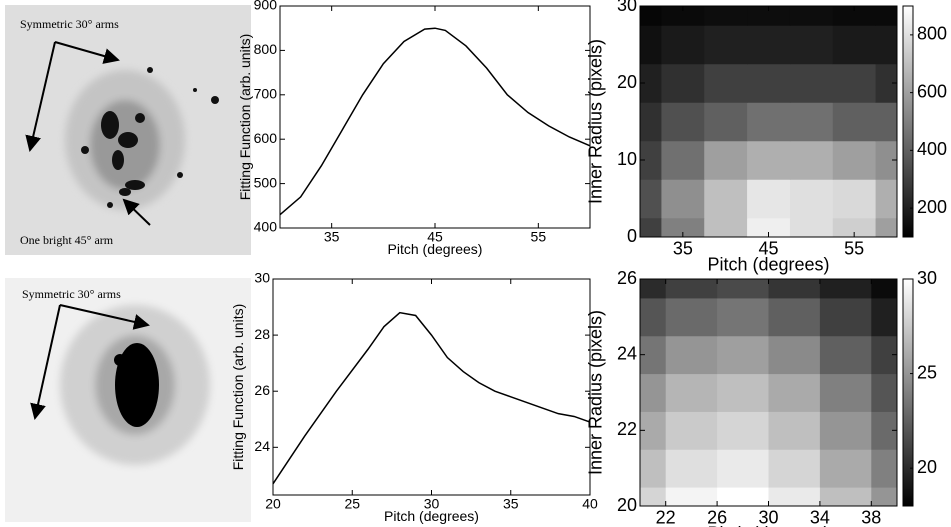 Image resolution: width=951 pixels, height=527 pixels. What do you see at coordinates (666, 517) in the screenshot?
I see `x-tick-label: 22` at bounding box center [666, 517].